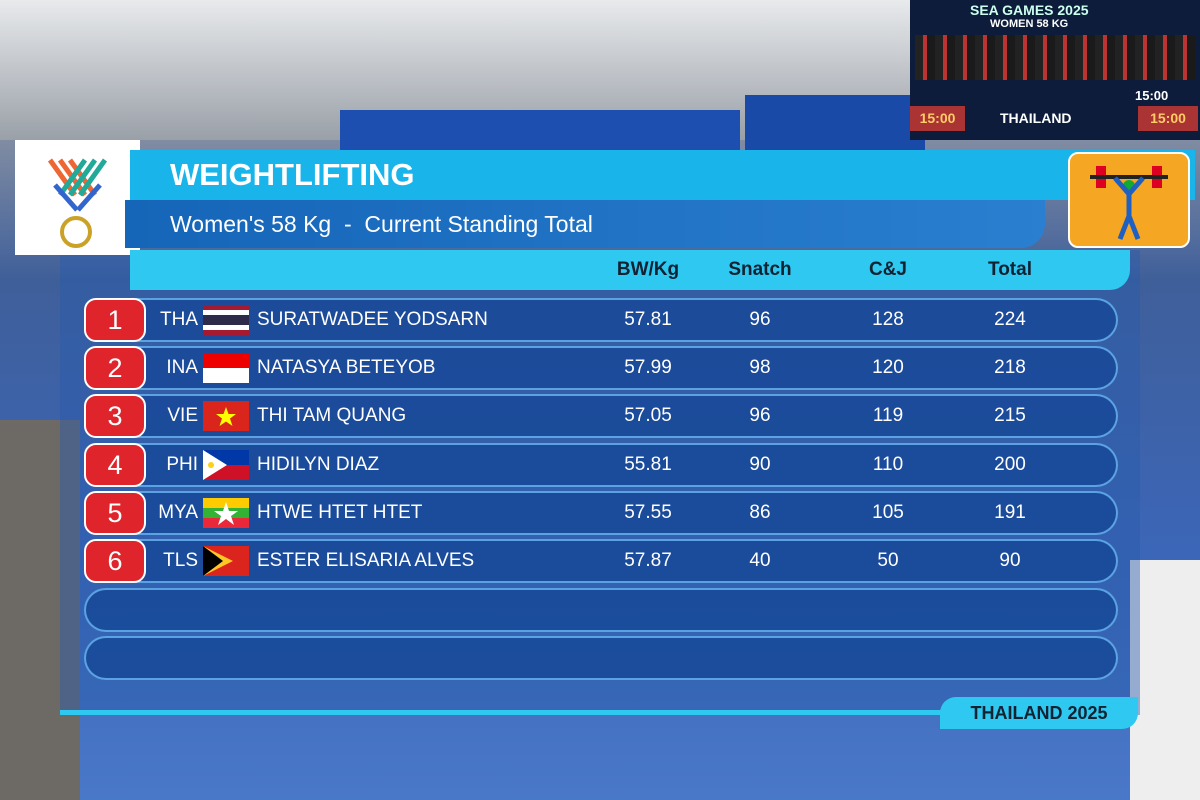 Image resolution: width=1200 pixels, height=800 pixels. I want to click on score-cj: 105, so click(888, 512).